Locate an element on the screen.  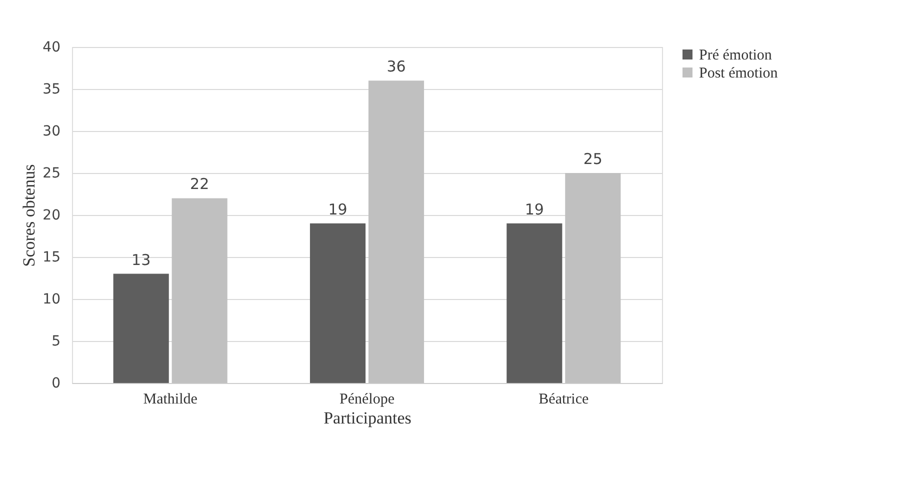
legend-label: Pré émotion is located at coordinates (735, 56).